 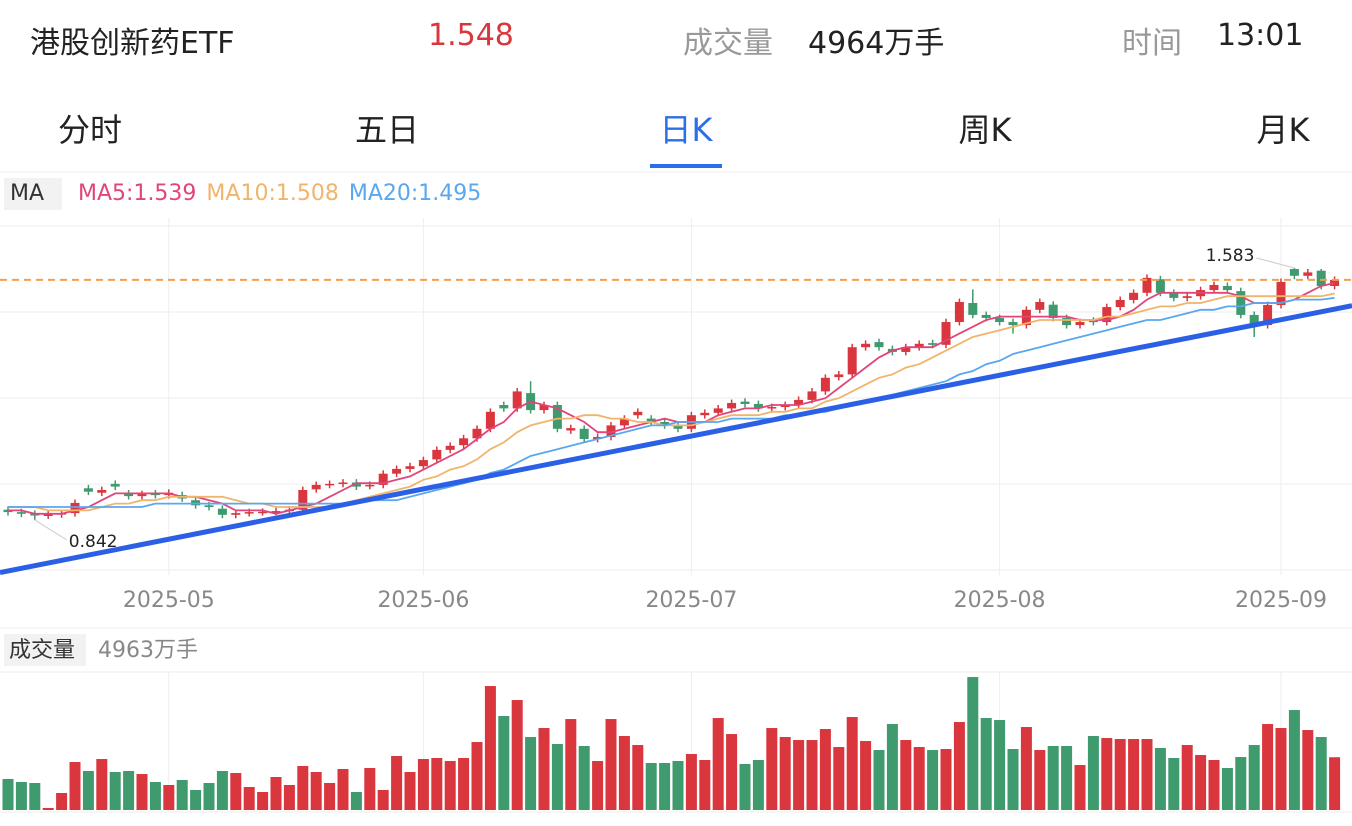 What do you see at coordinates (387, 130) in the screenshot?
I see `tab: 五日` at bounding box center [387, 130].